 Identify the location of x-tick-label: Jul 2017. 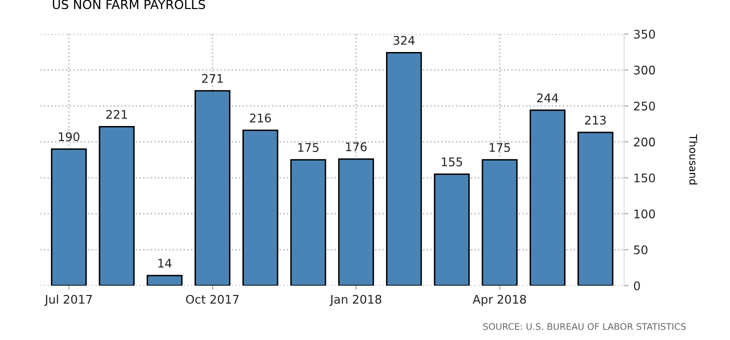
(68, 300).